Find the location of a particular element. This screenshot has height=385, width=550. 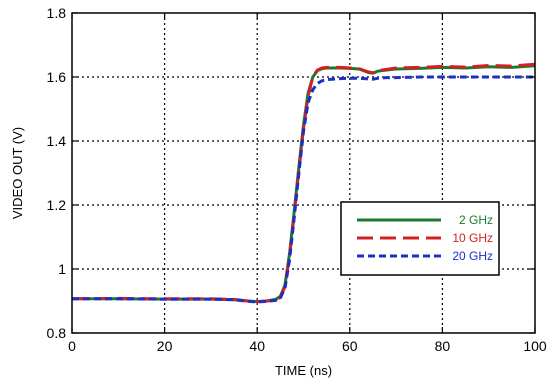

y-axis-label: VIDEO OUT (V) is located at coordinates (17, 173).